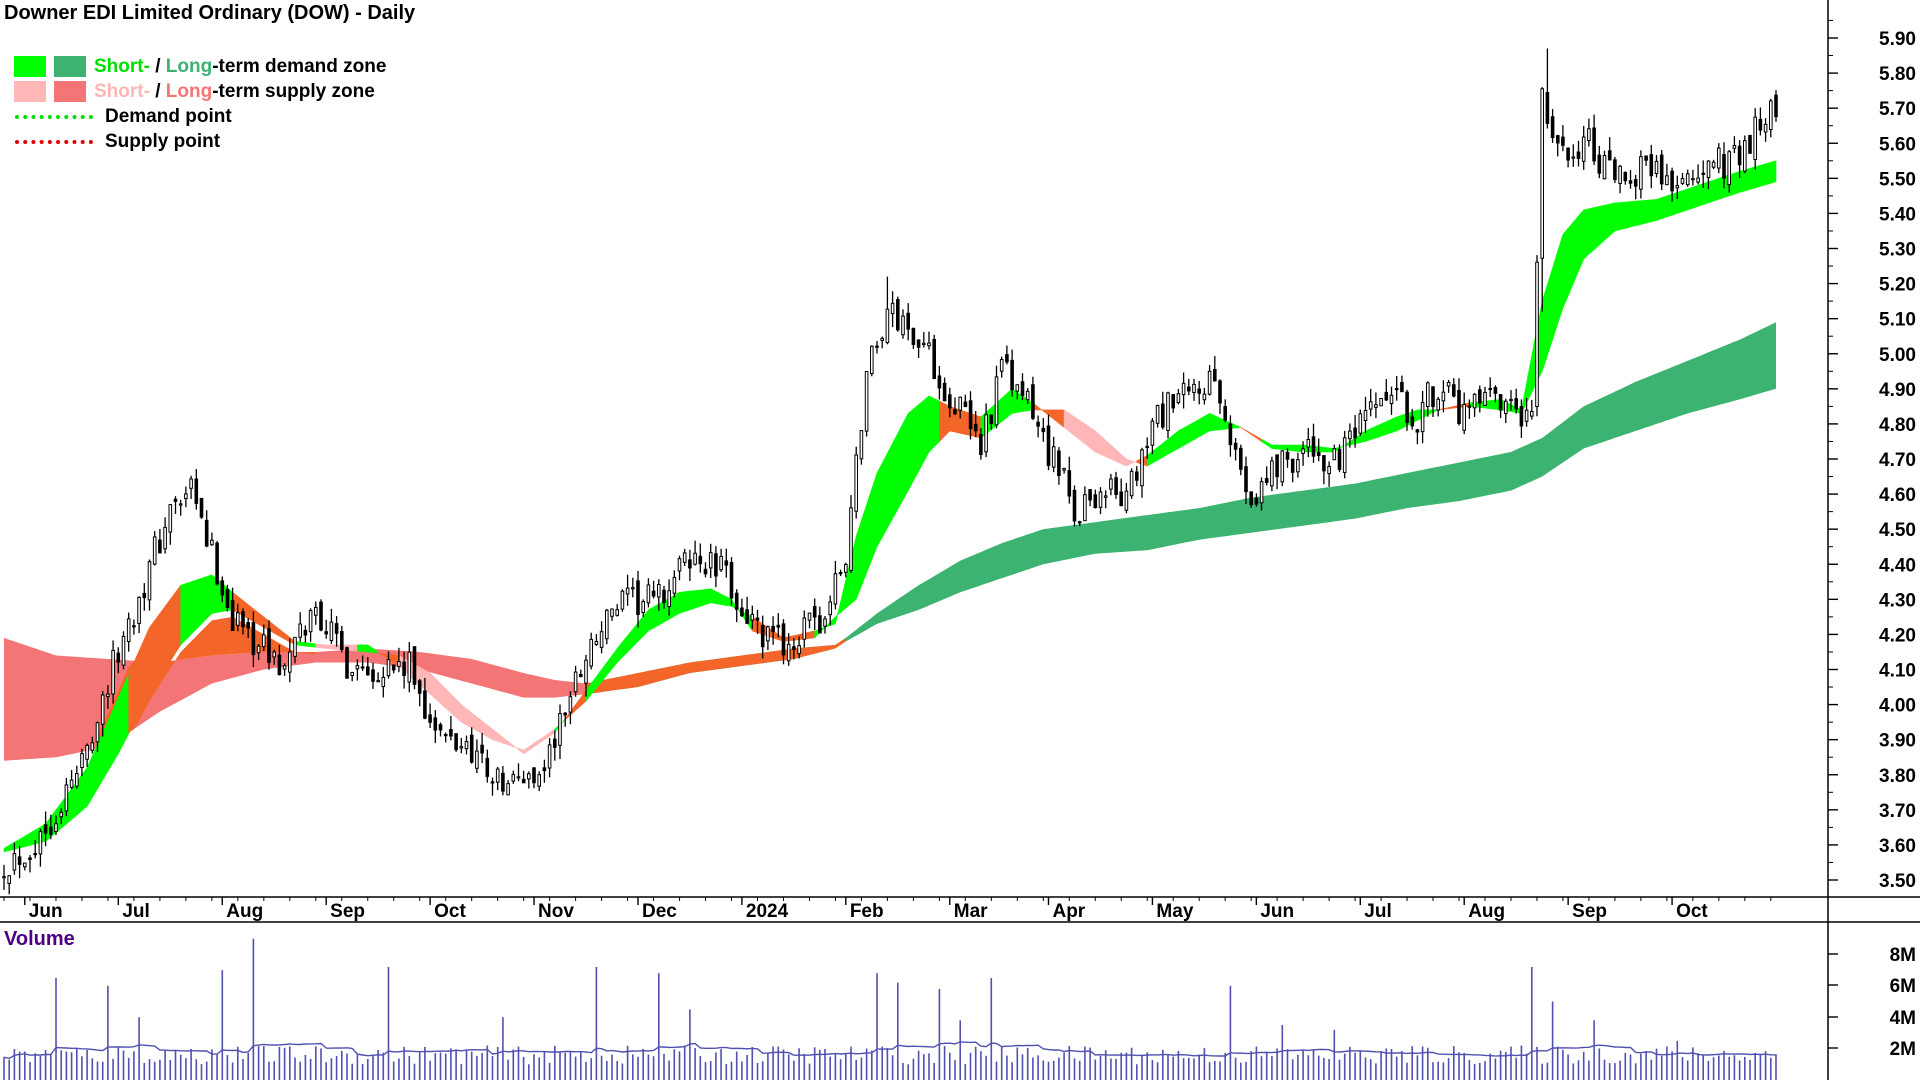 Image resolution: width=1920 pixels, height=1080 pixels. I want to click on price-tick-label: 5.20, so click(1897, 285).